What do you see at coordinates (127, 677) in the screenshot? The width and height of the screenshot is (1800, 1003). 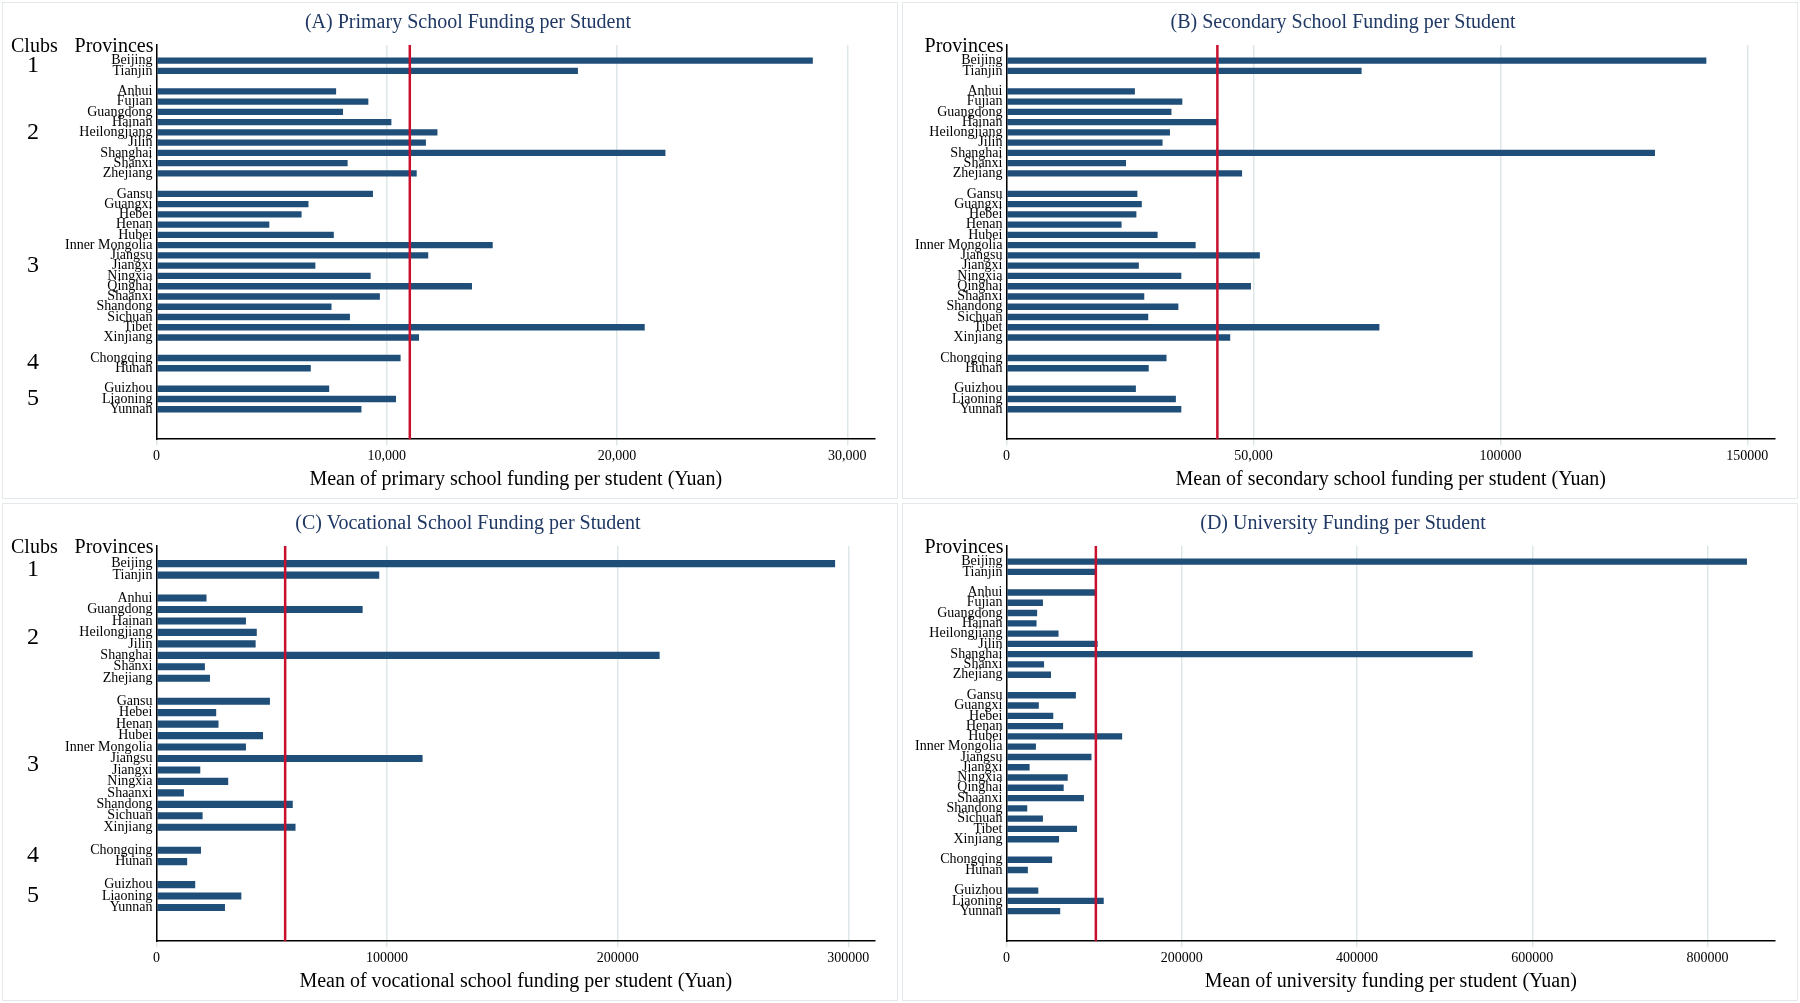 I see `y-tick-label: Zhejiang` at bounding box center [127, 677].